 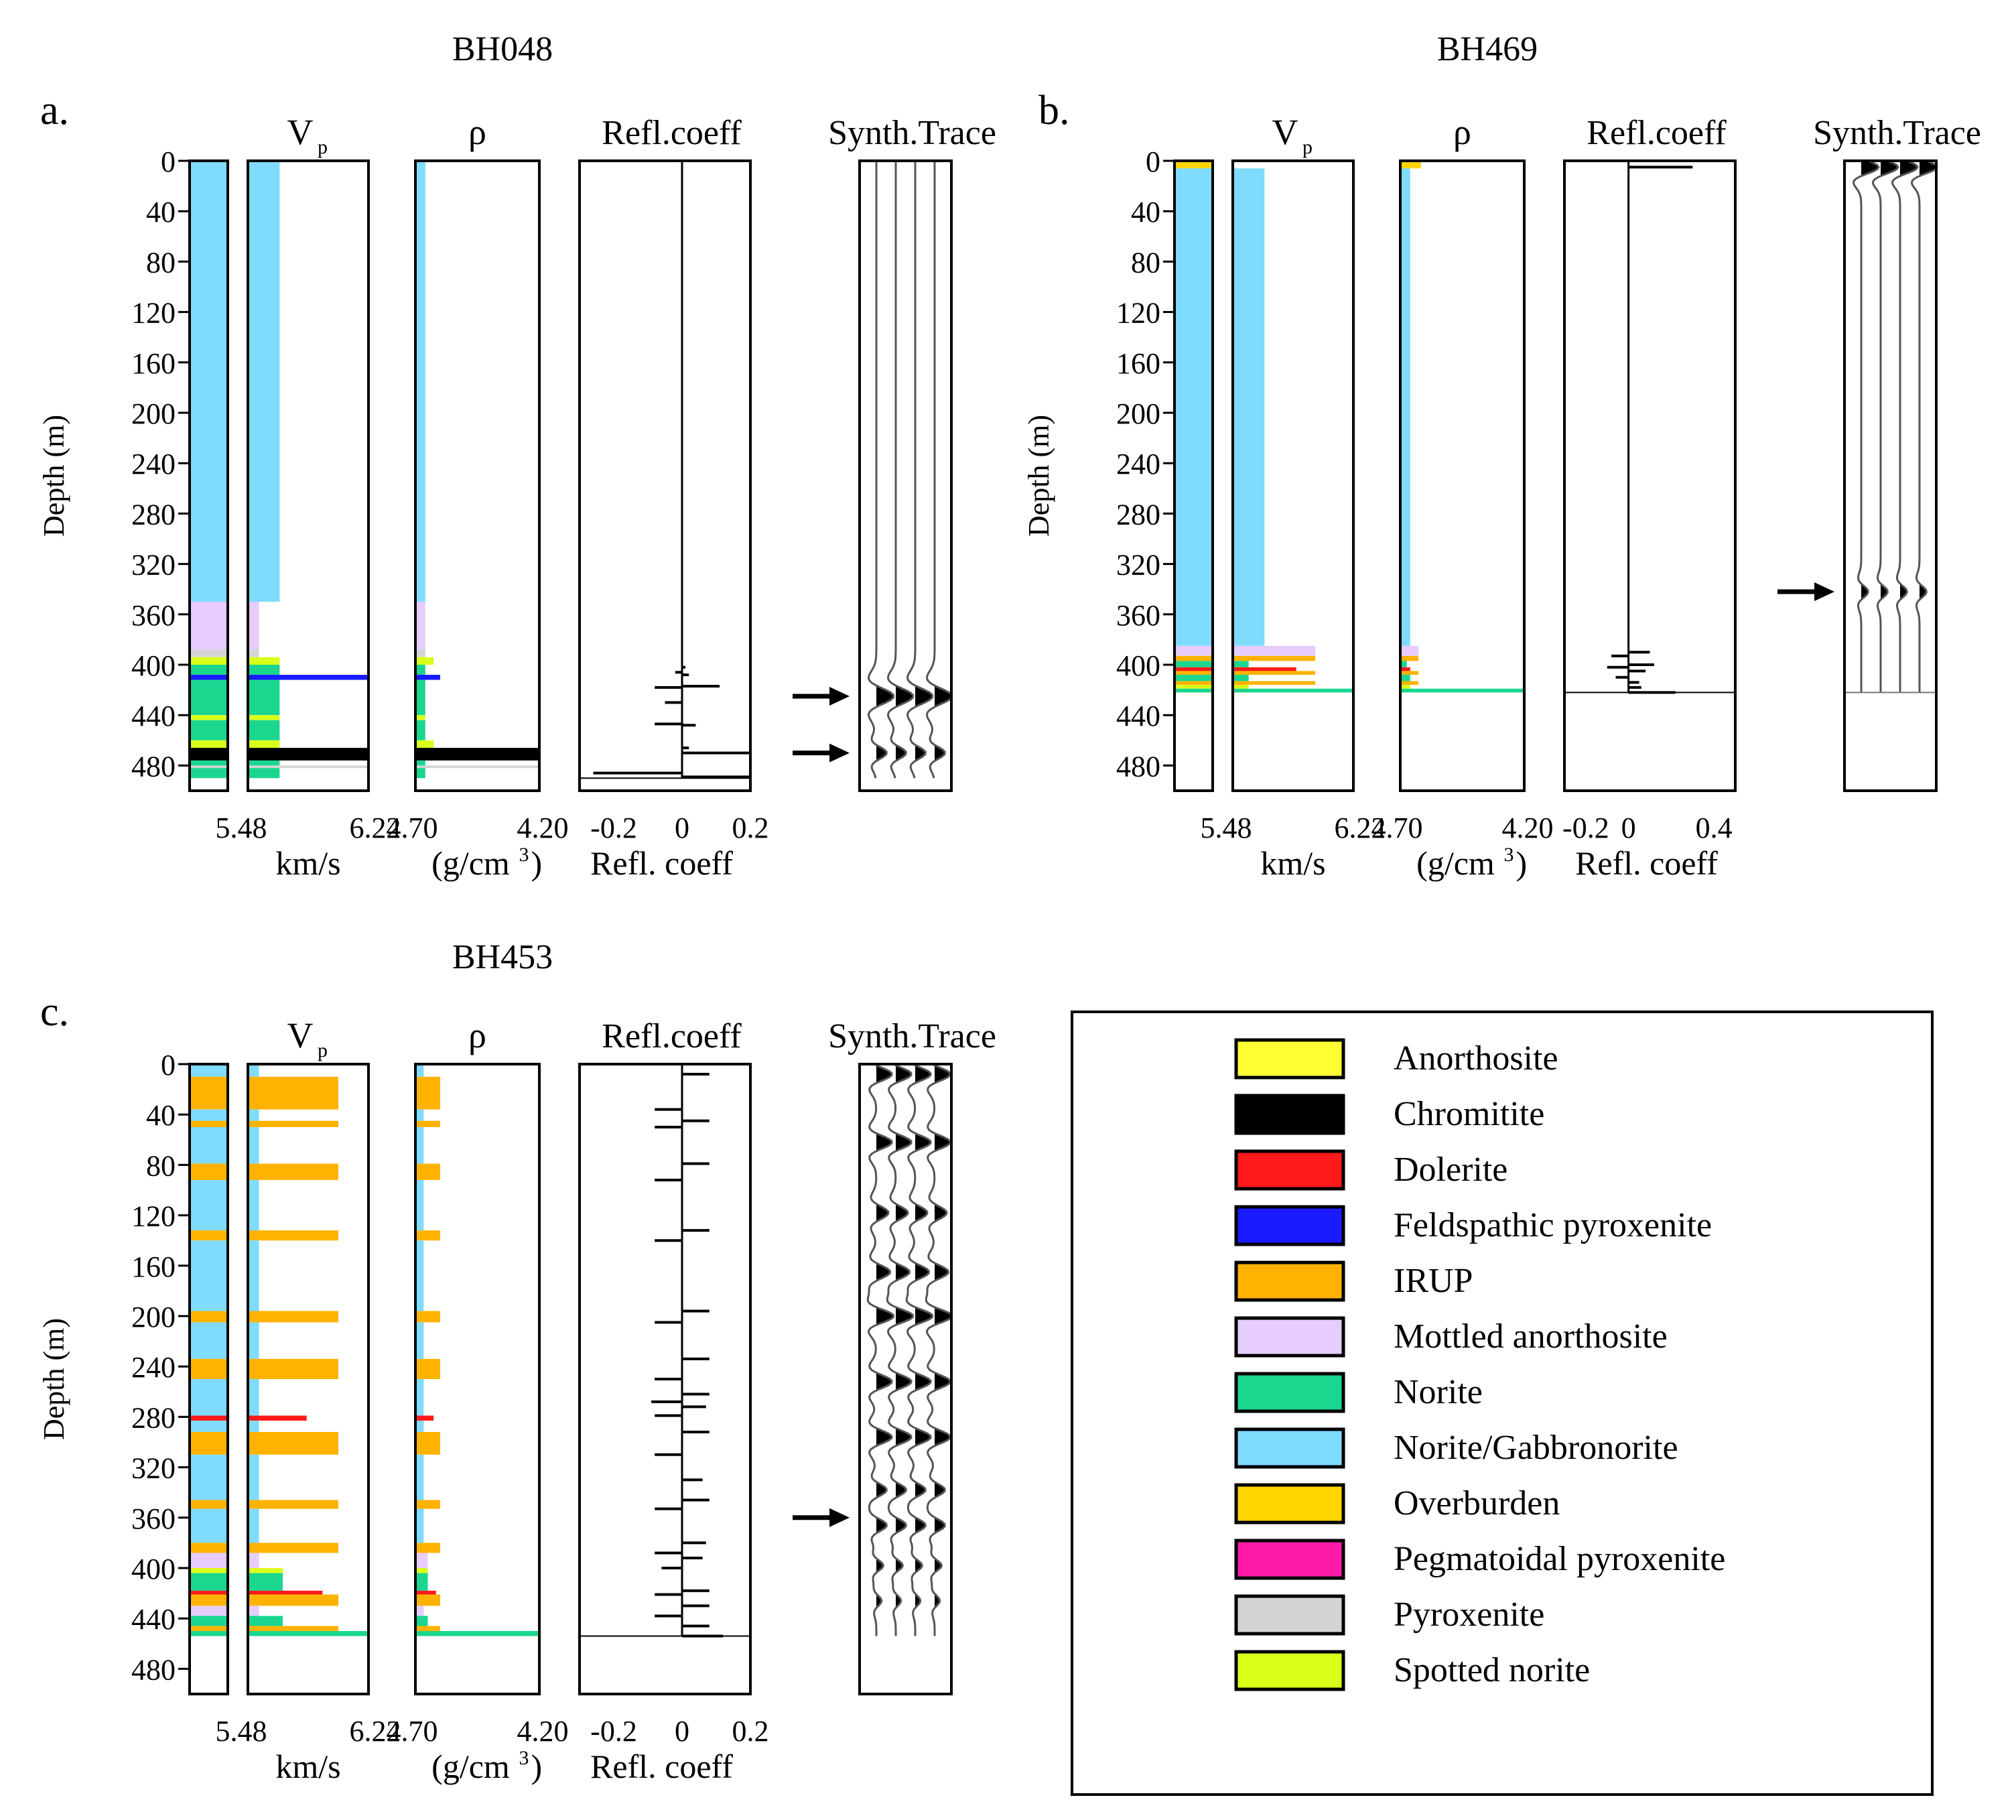 What do you see at coordinates (54, 110) in the screenshot?
I see `panel-label: a.` at bounding box center [54, 110].